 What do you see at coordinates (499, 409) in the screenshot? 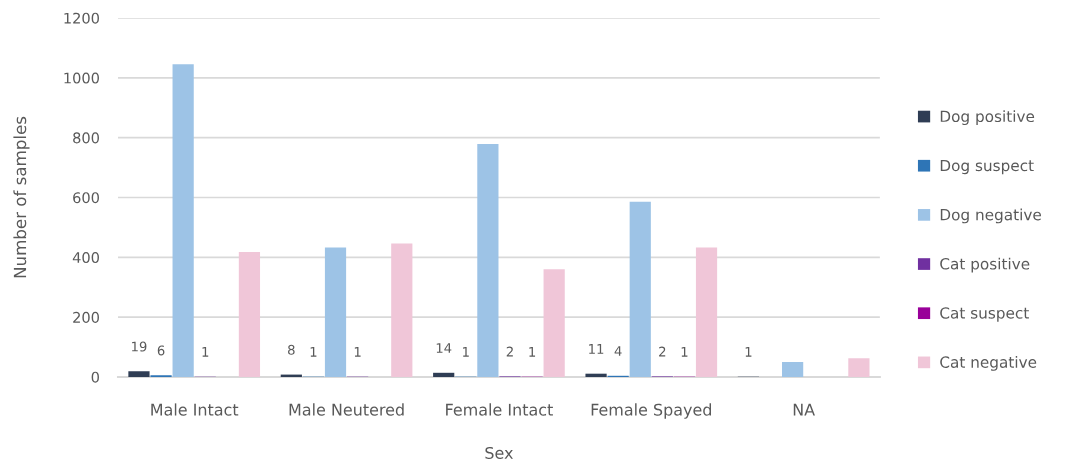
I see `x-tick-label: Female Intact` at bounding box center [499, 409].